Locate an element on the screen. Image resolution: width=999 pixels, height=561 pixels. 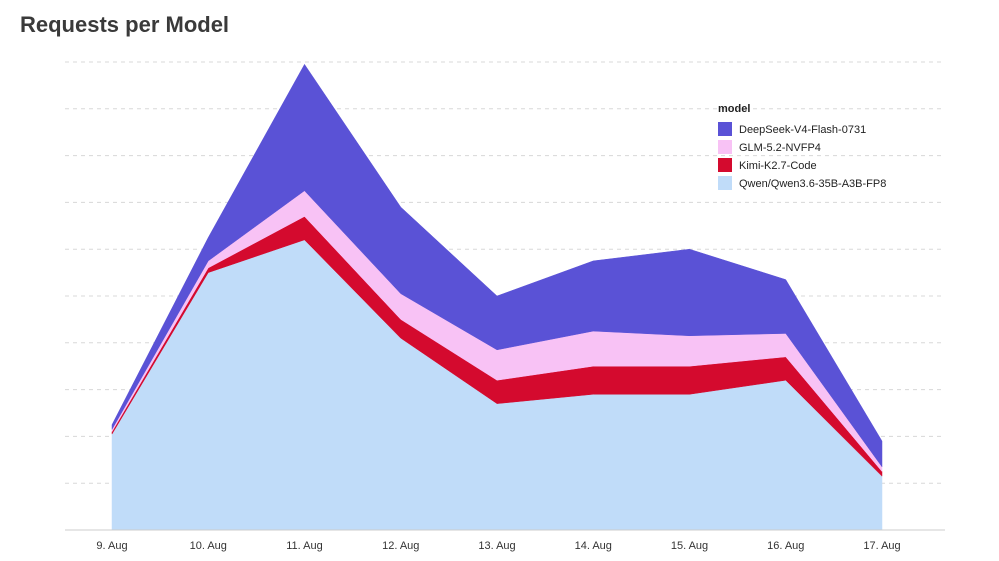
legend-item: GLM-5.2-NVFP4 is located at coordinates (769, 147).